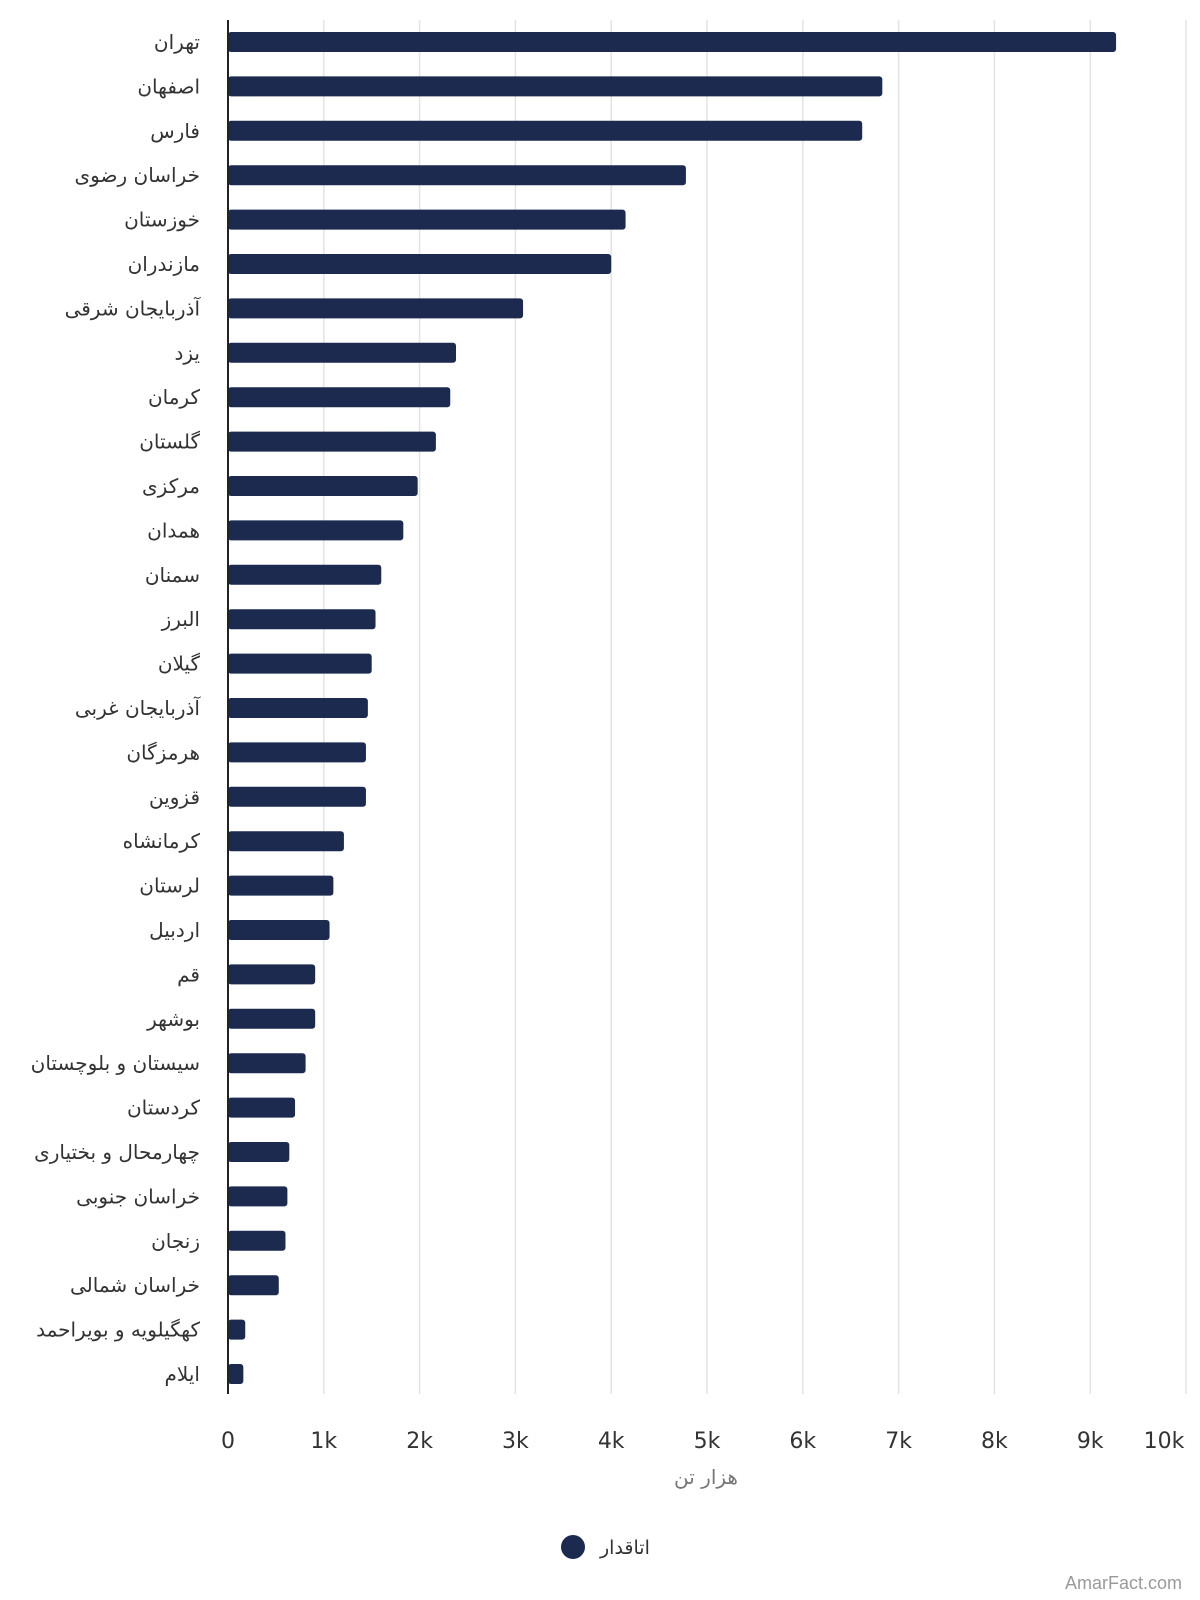 Image resolution: width=1200 pixels, height=1600 pixels. What do you see at coordinates (172, 575) in the screenshot?
I see `category-label: سمنان` at bounding box center [172, 575].